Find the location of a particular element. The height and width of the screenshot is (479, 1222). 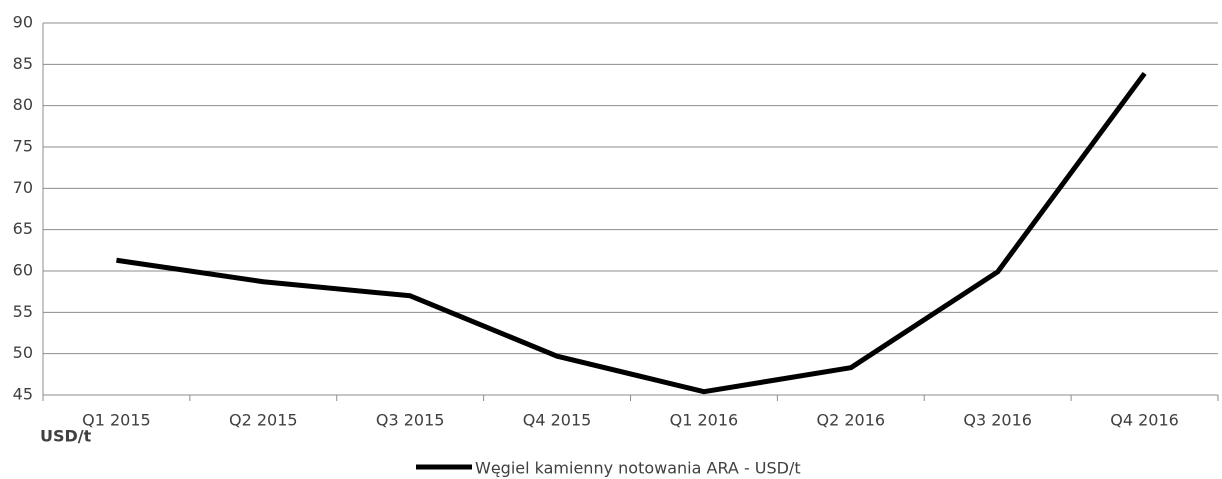

x-tick-label: Q3 2016 is located at coordinates (997, 420).